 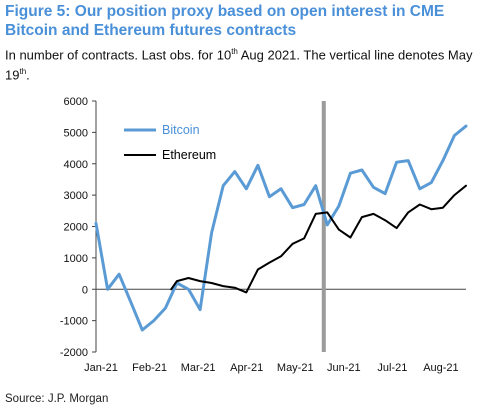 I want to click on y-tick-label: 3000, so click(x=76, y=196).